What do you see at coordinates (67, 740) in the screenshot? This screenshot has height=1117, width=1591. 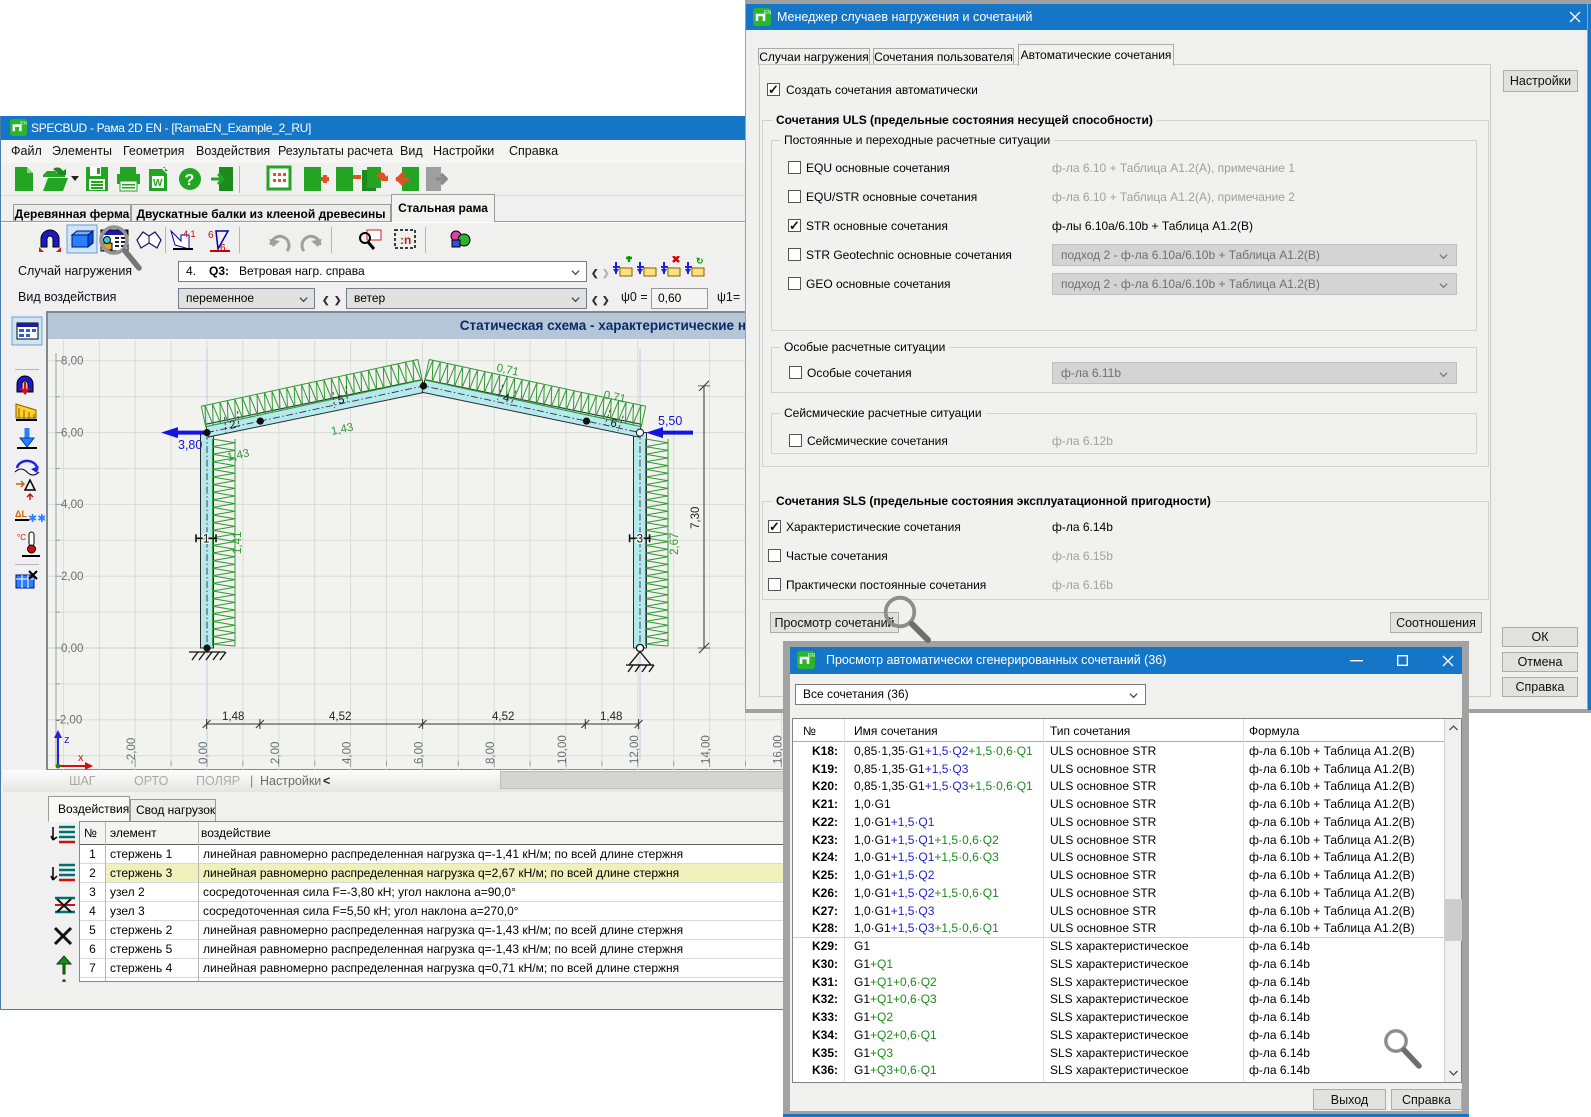 I see `svg-text: z` at bounding box center [67, 740].